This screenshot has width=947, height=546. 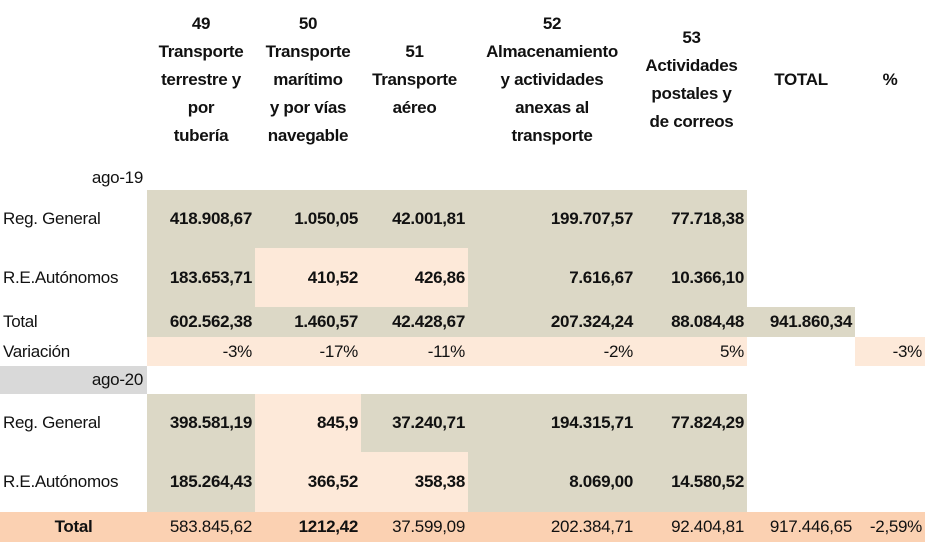 I want to click on column-header-line: de correos, so click(x=691, y=121).